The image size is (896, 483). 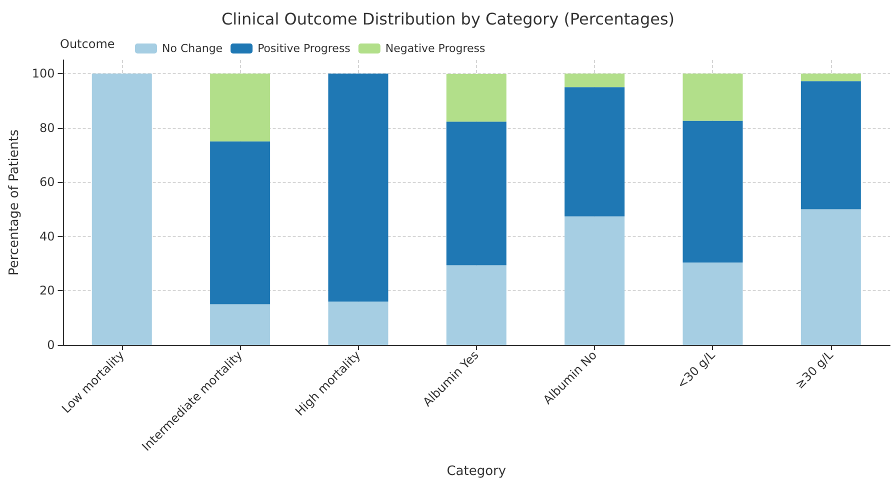 What do you see at coordinates (304, 48) in the screenshot?
I see `legend-label: Positive Progress` at bounding box center [304, 48].